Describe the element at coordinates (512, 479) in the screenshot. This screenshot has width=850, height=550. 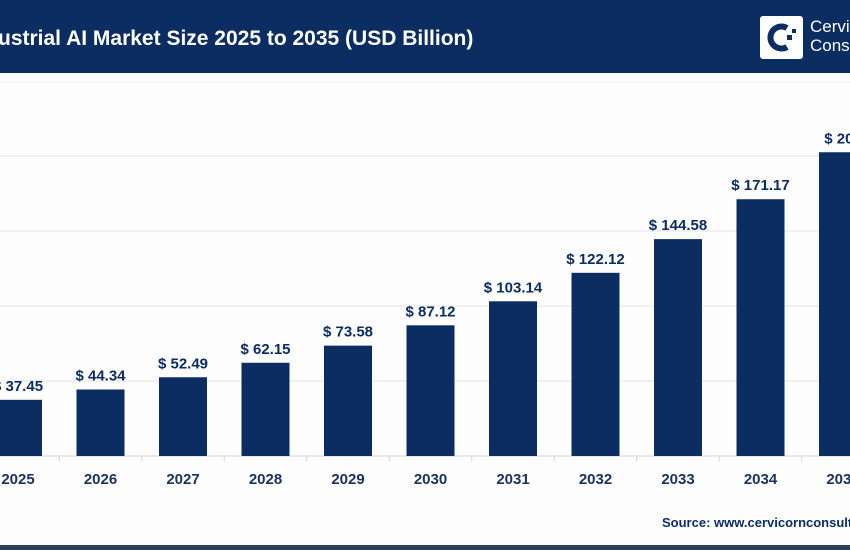
I see `x-tick-label-2031: 2031` at that location.